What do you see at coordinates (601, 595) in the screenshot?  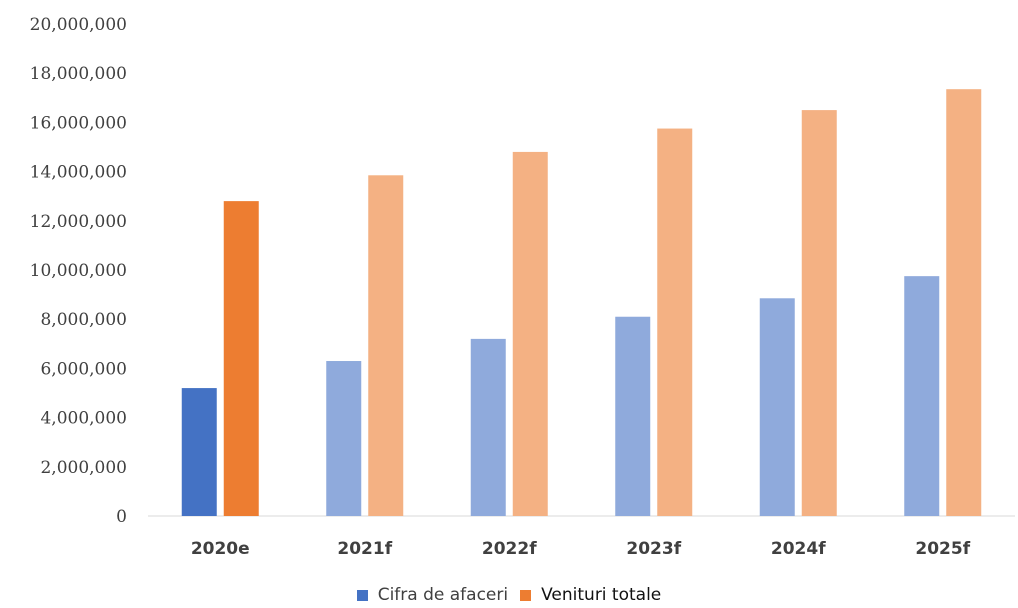 I see `legend-label-venituri-totale: Venituri totale` at bounding box center [601, 595].